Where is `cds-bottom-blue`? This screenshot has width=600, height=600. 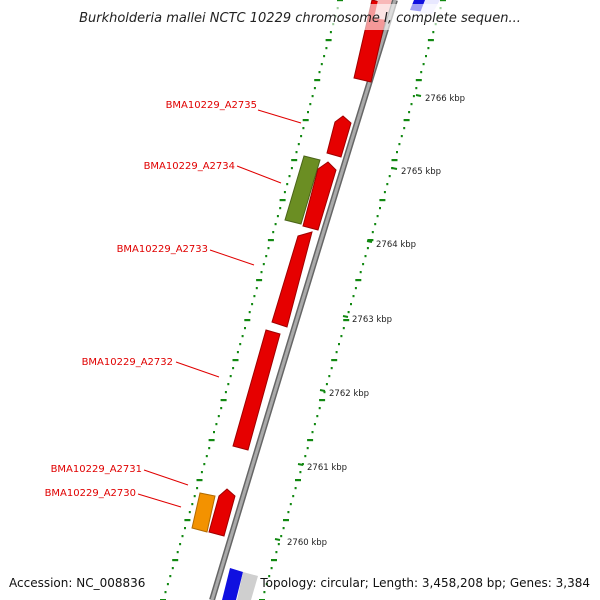
cds-bottom-blue is located at coordinates (232, 584).